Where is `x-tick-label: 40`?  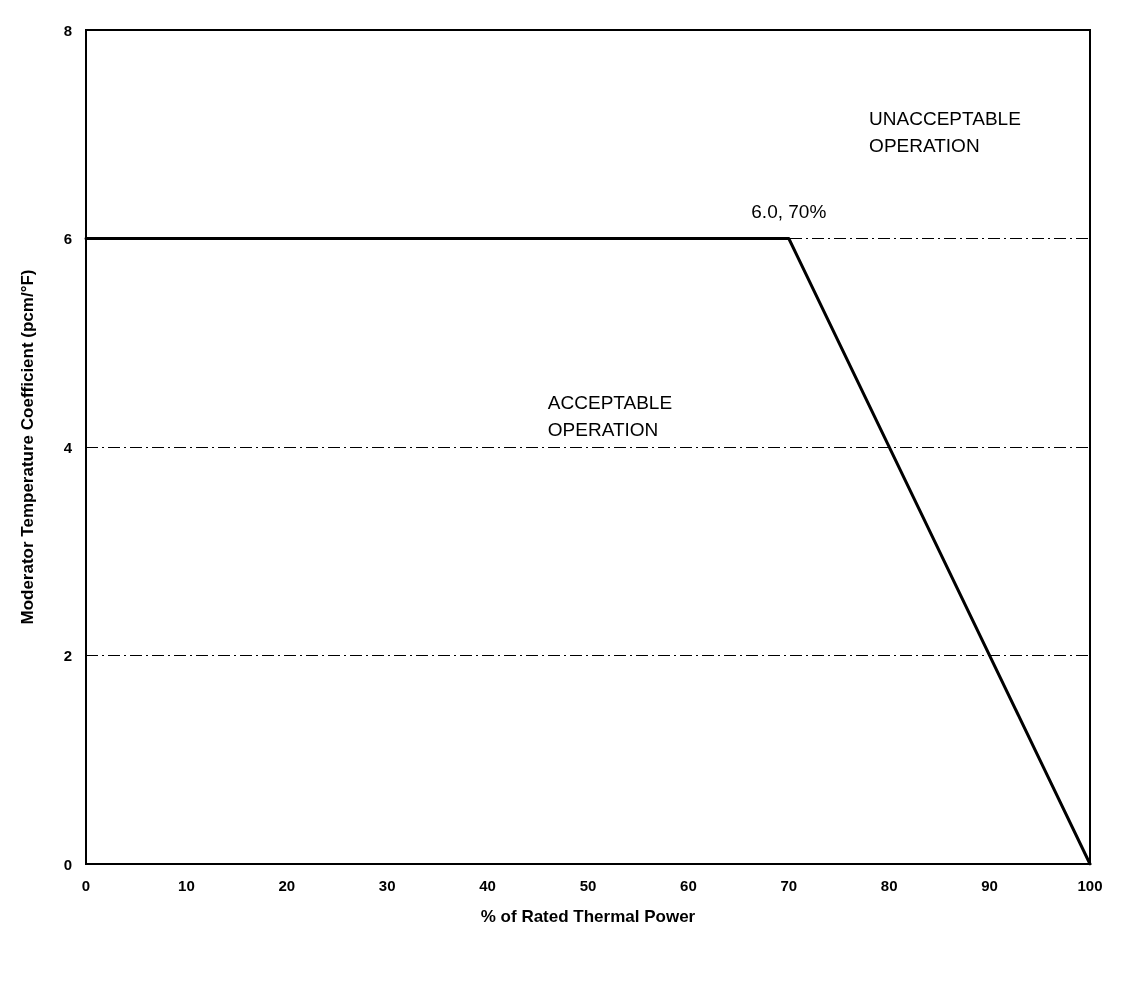
x-tick-label: 40 is located at coordinates (487, 885).